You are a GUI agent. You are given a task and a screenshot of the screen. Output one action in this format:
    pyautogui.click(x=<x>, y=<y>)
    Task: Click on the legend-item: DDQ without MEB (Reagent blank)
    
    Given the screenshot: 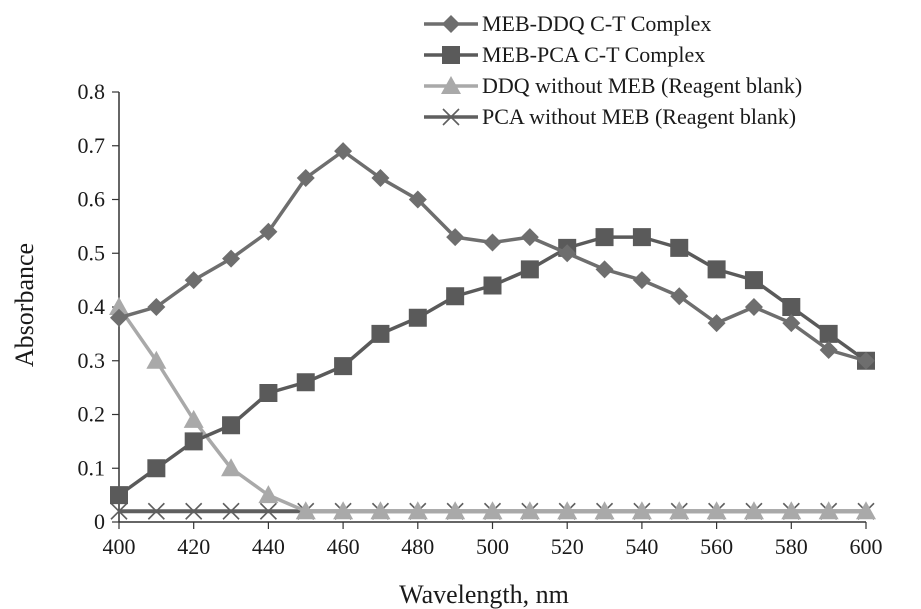 What is the action you would take?
    pyautogui.click(x=613, y=85)
    